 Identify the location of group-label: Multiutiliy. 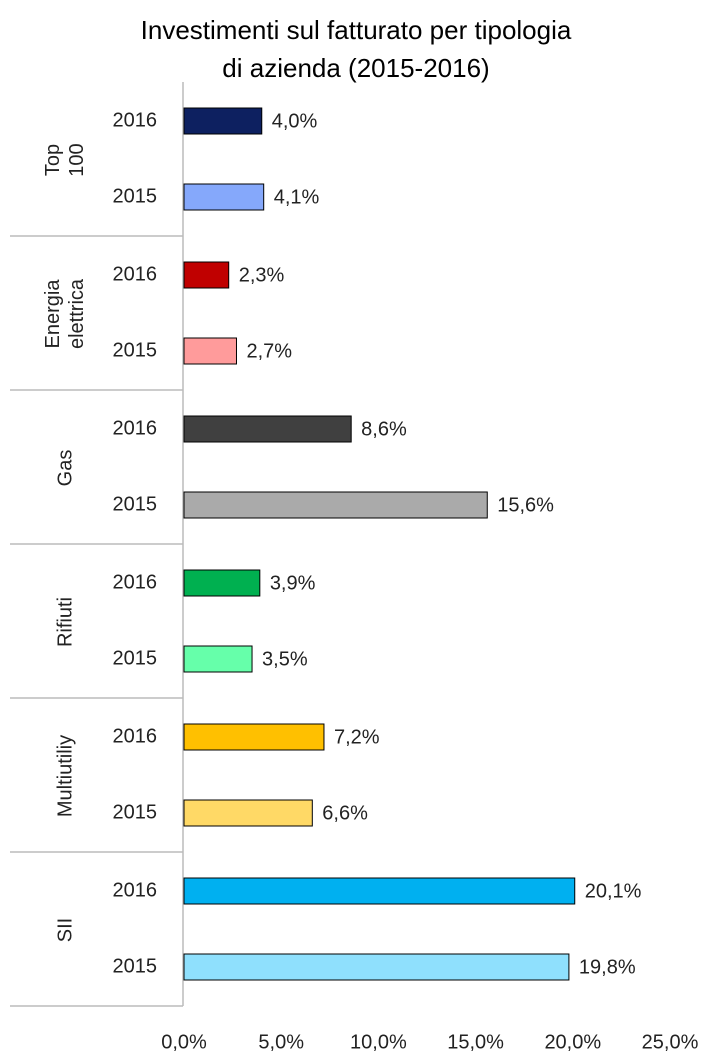
(65, 776).